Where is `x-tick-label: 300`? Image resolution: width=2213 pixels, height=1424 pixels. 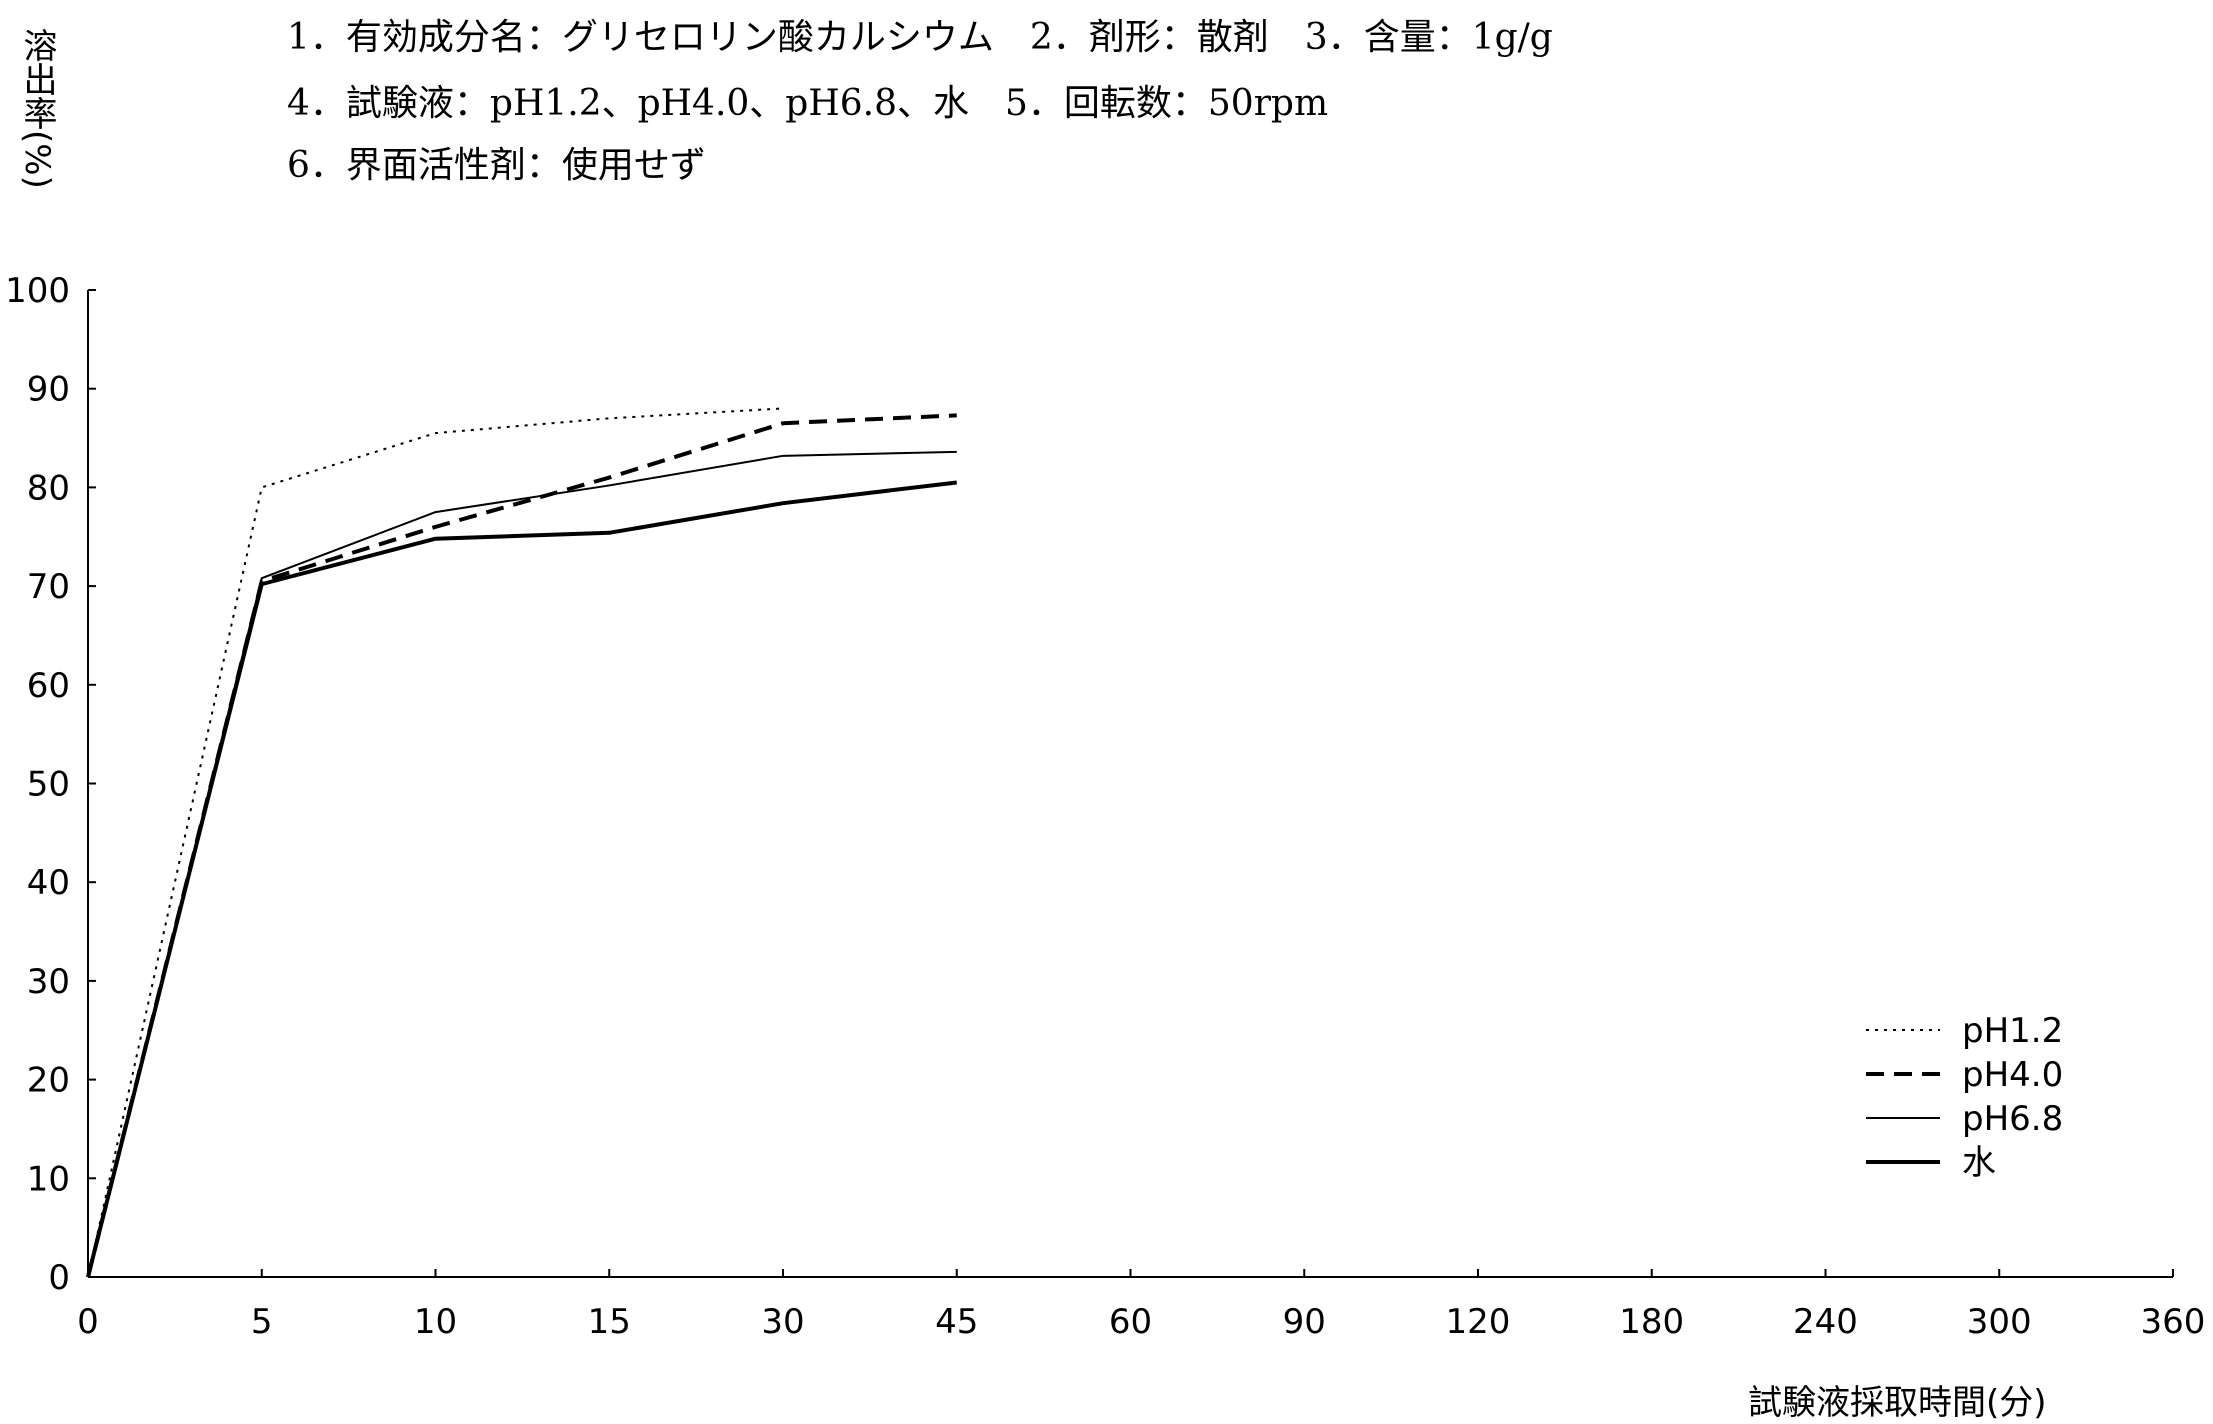
x-tick-label: 300 is located at coordinates (1999, 1322).